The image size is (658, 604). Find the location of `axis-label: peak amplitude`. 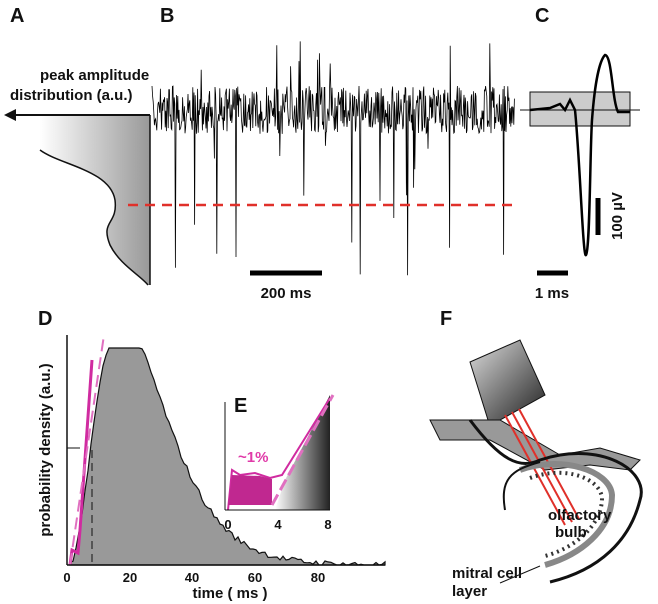

axis-label: peak amplitude is located at coordinates (94, 75).